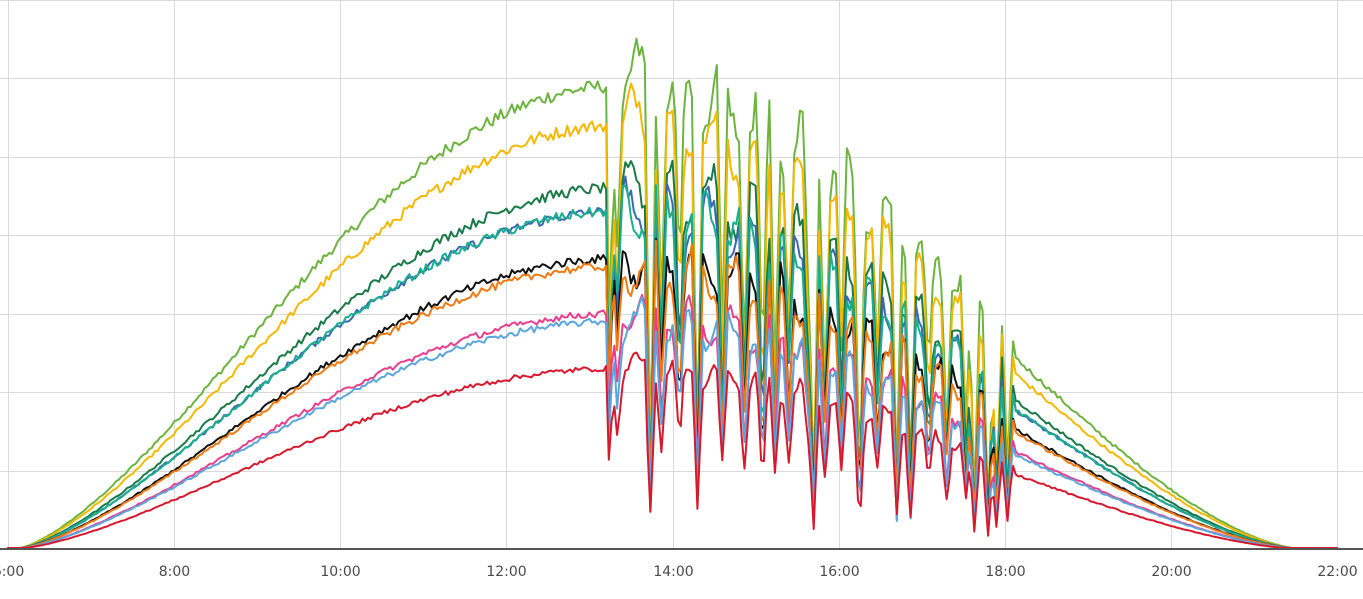 The height and width of the screenshot is (599, 1363). What do you see at coordinates (174, 572) in the screenshot?
I see `x-tick-label: 8:00` at bounding box center [174, 572].